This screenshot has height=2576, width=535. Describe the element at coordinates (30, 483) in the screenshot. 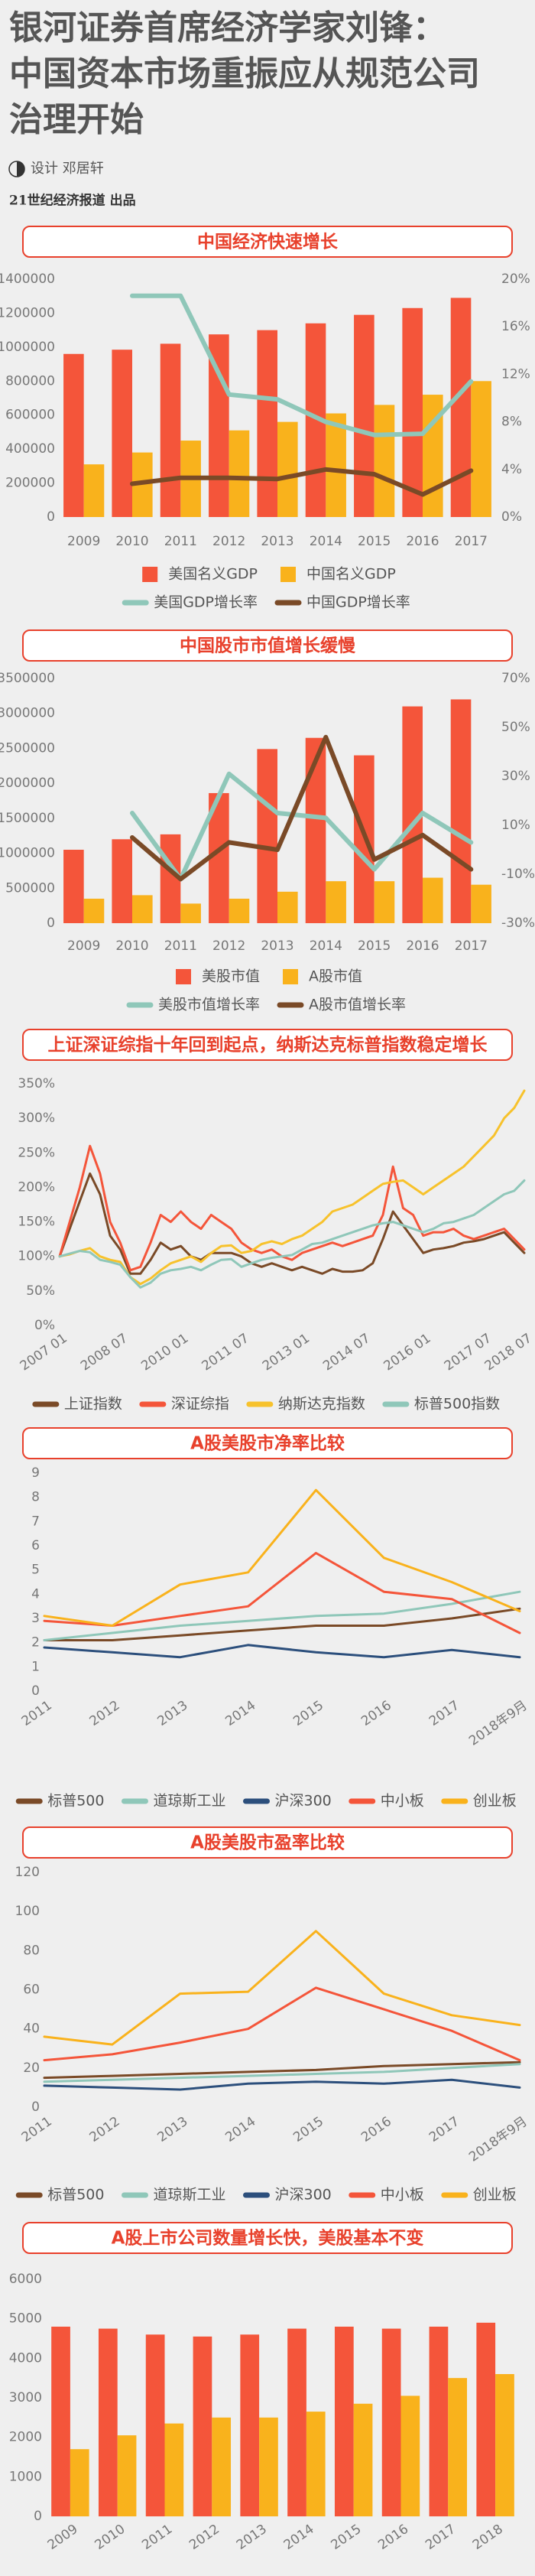

I see `y-tick-label: 200000` at that location.